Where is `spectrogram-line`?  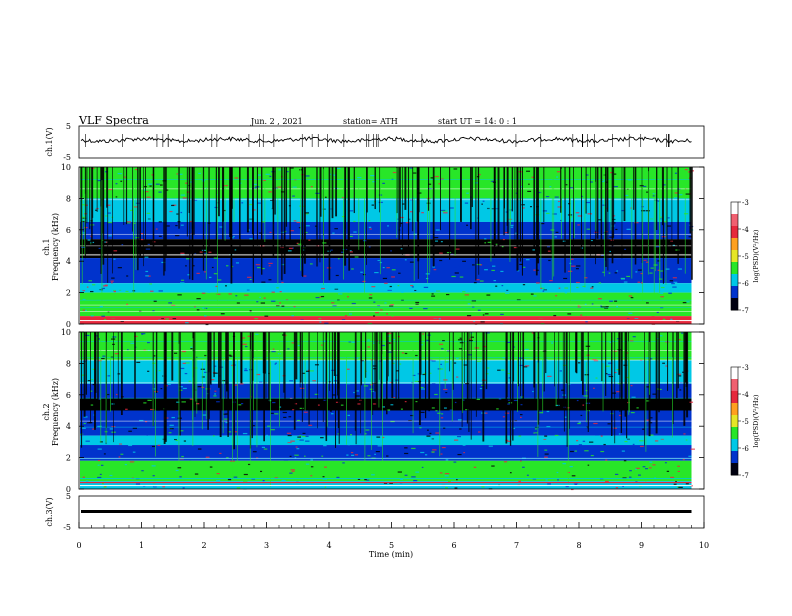
spectrogram-line is located at coordinates (386, 398).